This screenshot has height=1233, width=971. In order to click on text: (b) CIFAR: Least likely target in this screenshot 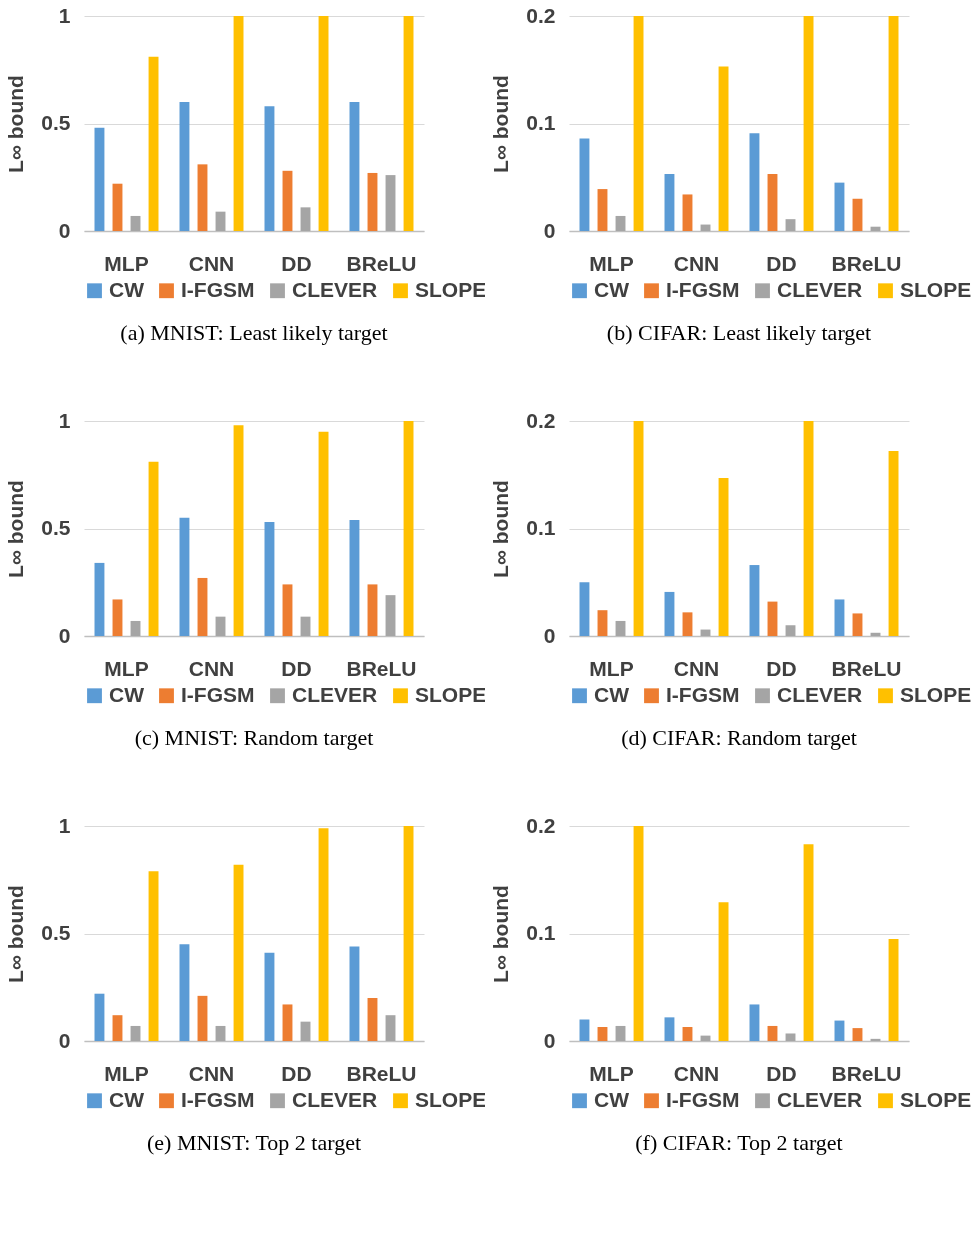, I will do `click(739, 332)`.